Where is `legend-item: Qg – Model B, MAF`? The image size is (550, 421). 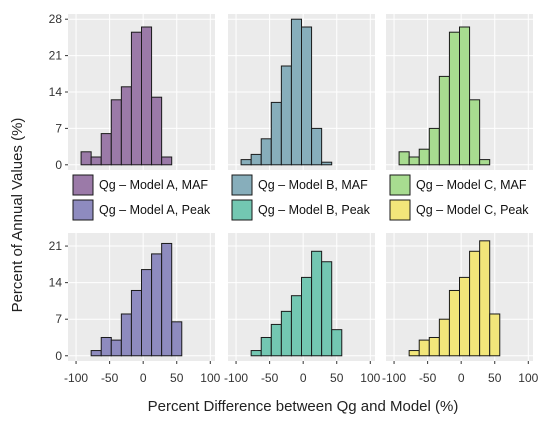 legend-item: Qg – Model B, MAF is located at coordinates (299, 185).